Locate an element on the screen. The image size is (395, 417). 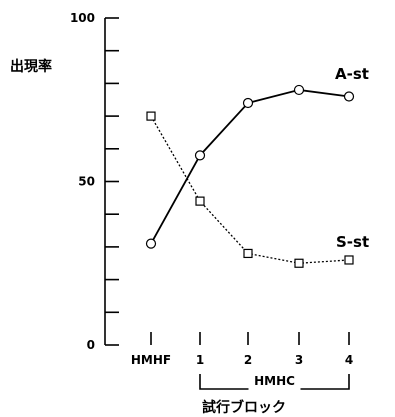
y-tick-label: 100 is located at coordinates (82, 18).